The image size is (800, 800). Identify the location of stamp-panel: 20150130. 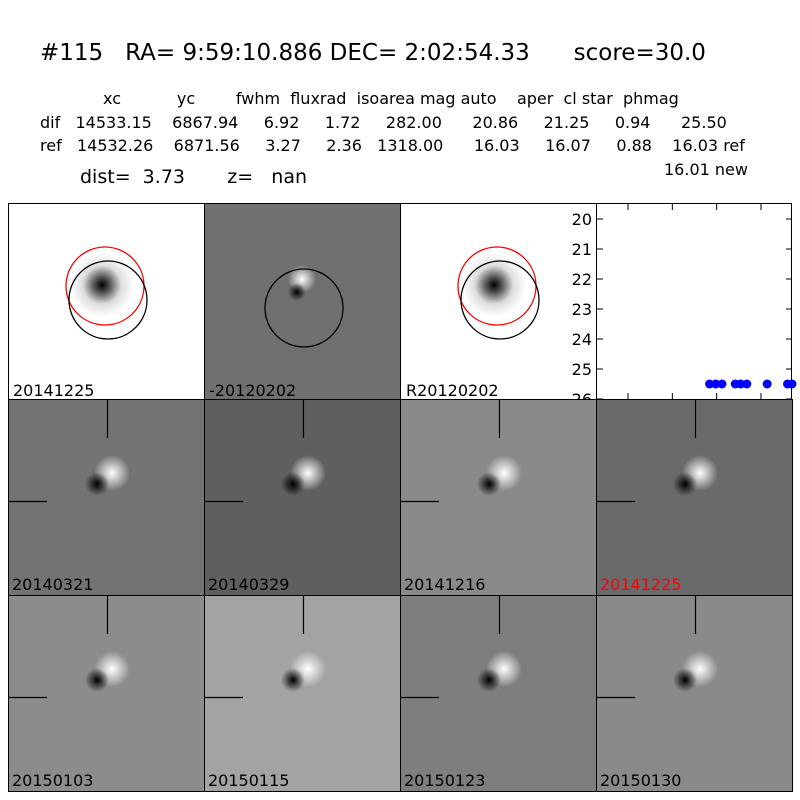
(694, 693).